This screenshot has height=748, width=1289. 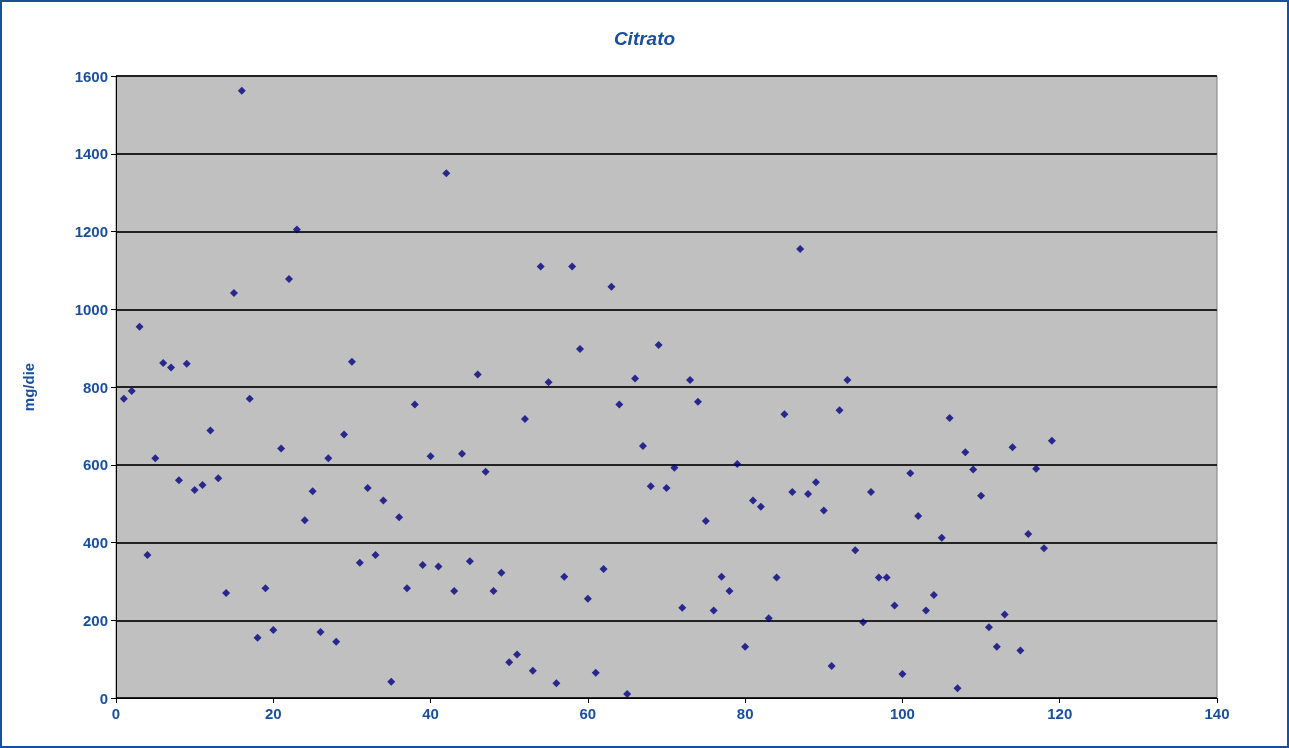 What do you see at coordinates (1060, 713) in the screenshot?
I see `x-tick-label: 120` at bounding box center [1060, 713].